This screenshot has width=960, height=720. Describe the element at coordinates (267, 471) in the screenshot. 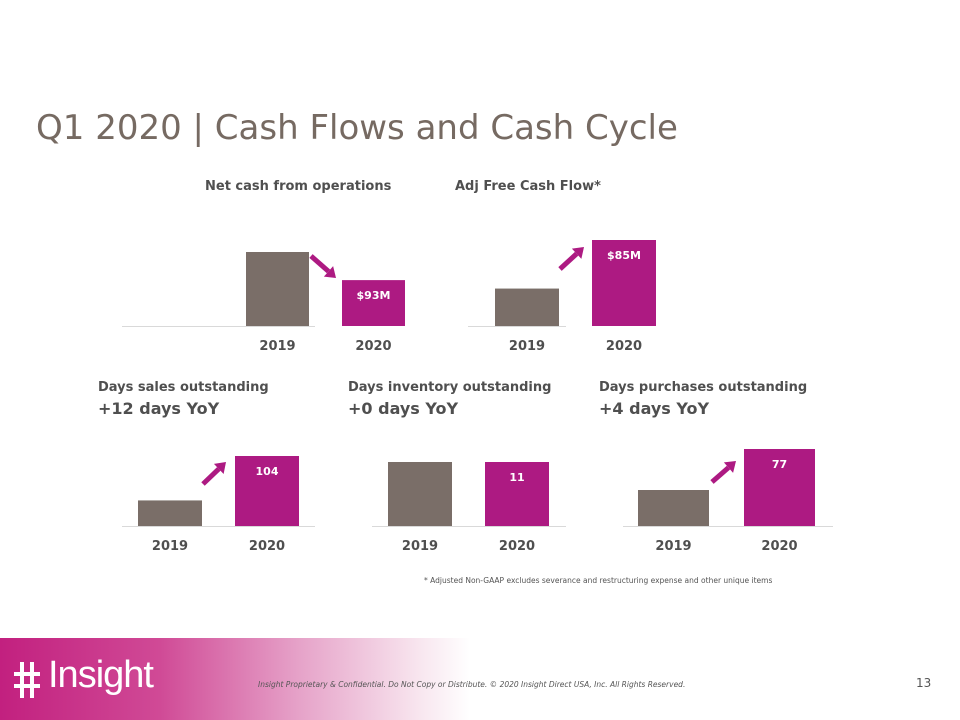

I see `chart-2-data-label: 104` at that location.